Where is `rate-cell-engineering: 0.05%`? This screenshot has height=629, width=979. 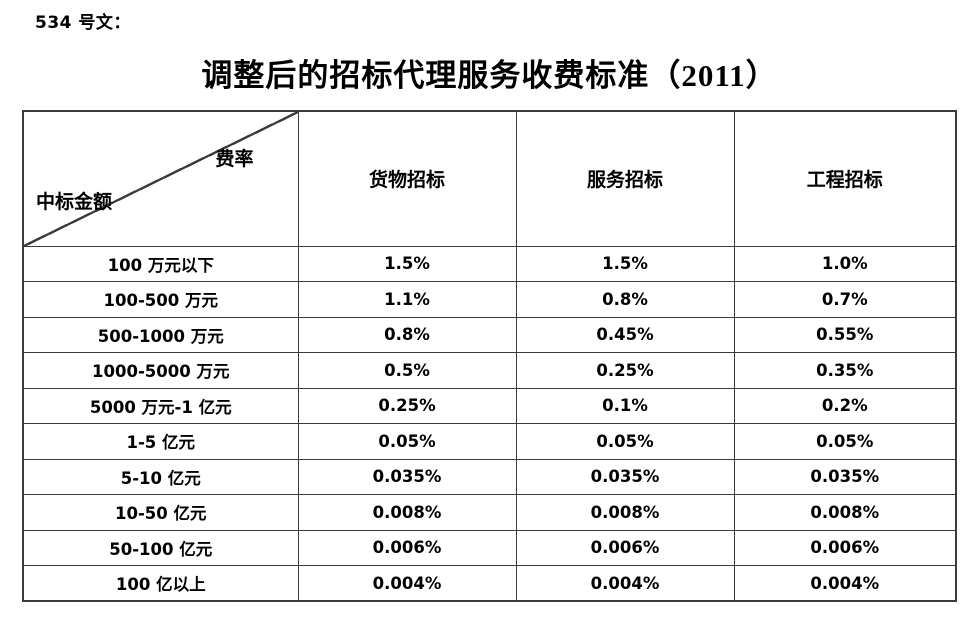 rate-cell-engineering: 0.05% is located at coordinates (845, 441).